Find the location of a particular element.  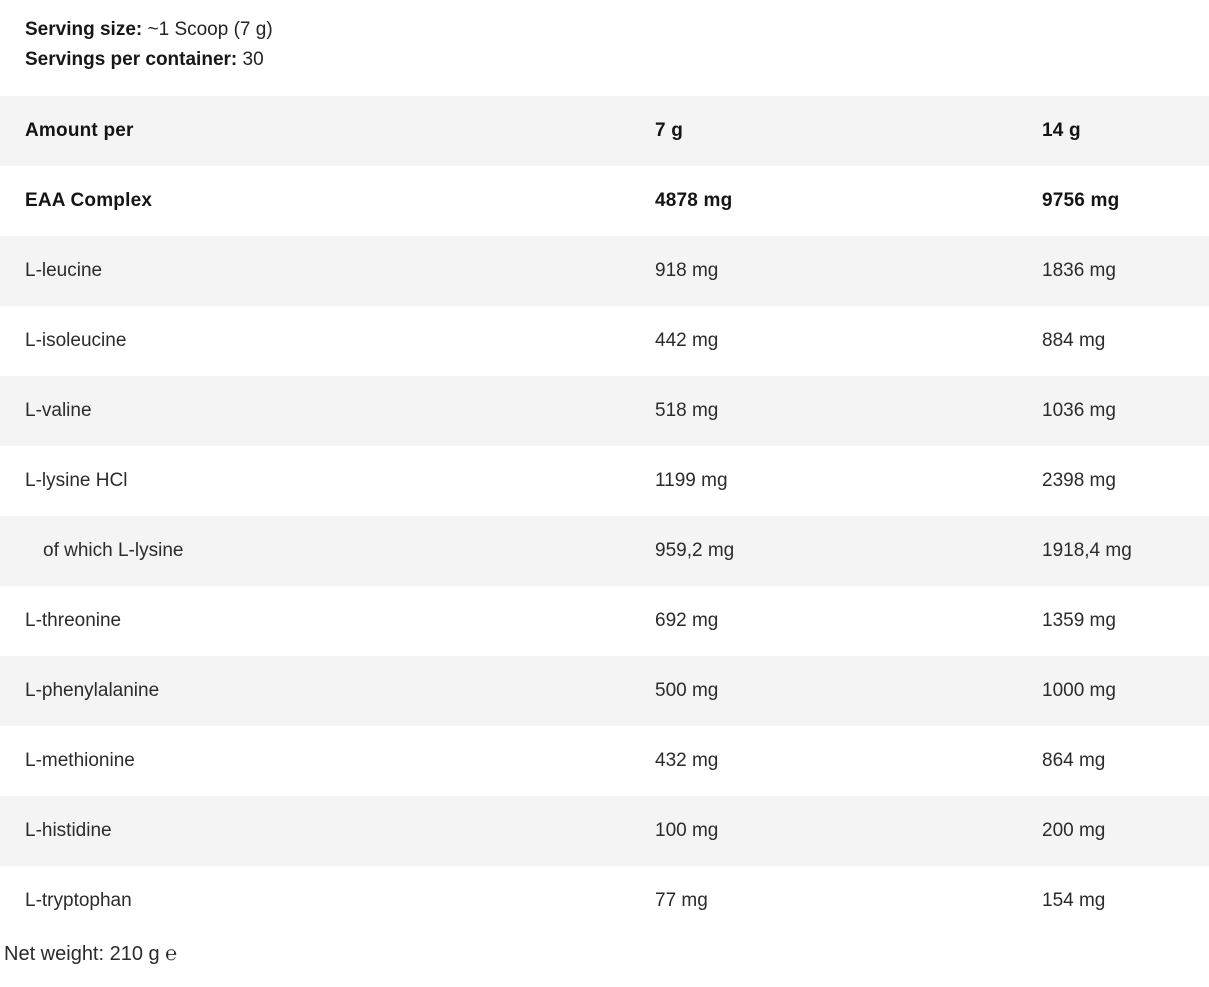

row-value-14g: 1918,4 mg is located at coordinates (1087, 550).